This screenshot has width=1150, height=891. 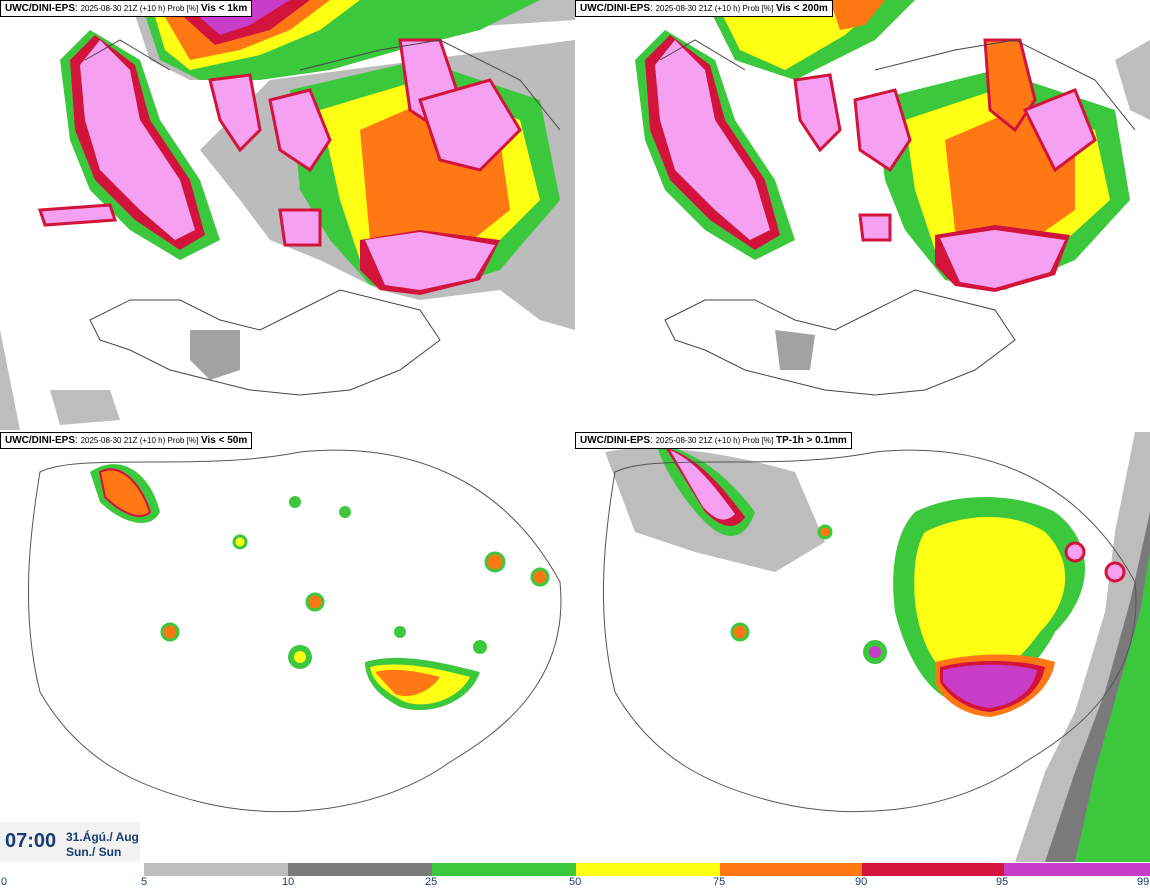 I want to click on valid-time: 07:00, so click(x=31, y=841).